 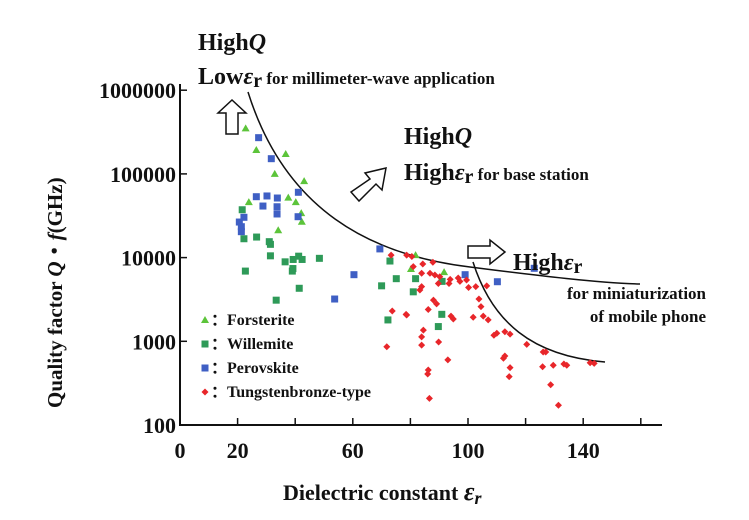 I want to click on y-ticks: 1000000 100000 10000 1000 100, so click(x=143, y=258).